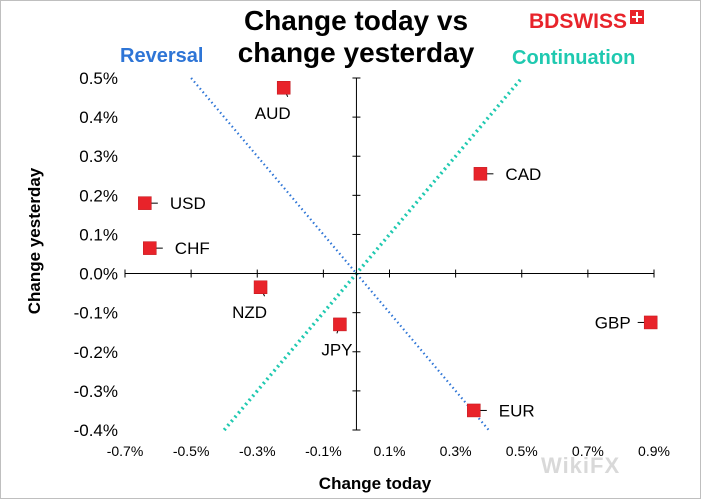 The height and width of the screenshot is (499, 701). Describe the element at coordinates (188, 203) in the screenshot. I see `data-label-usd: USD` at that location.